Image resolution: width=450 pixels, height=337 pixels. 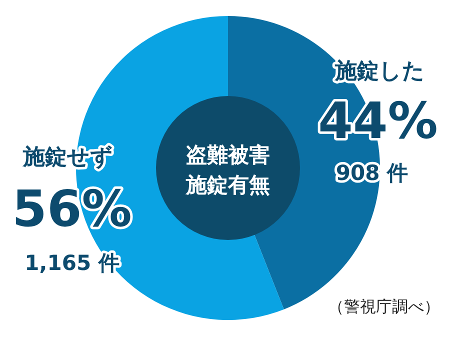 I want to click on text: 908 件, so click(x=372, y=173).